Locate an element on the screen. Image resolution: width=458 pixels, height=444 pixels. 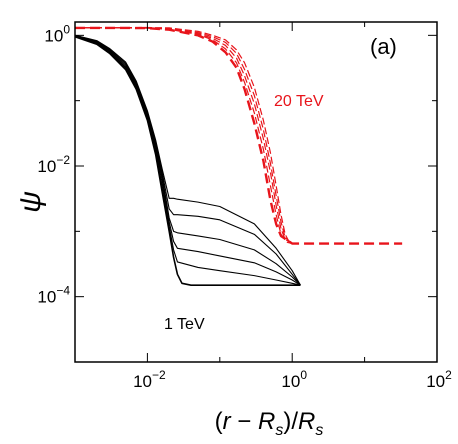
annotation-1-tev: 1 TeV is located at coordinates (184, 324).